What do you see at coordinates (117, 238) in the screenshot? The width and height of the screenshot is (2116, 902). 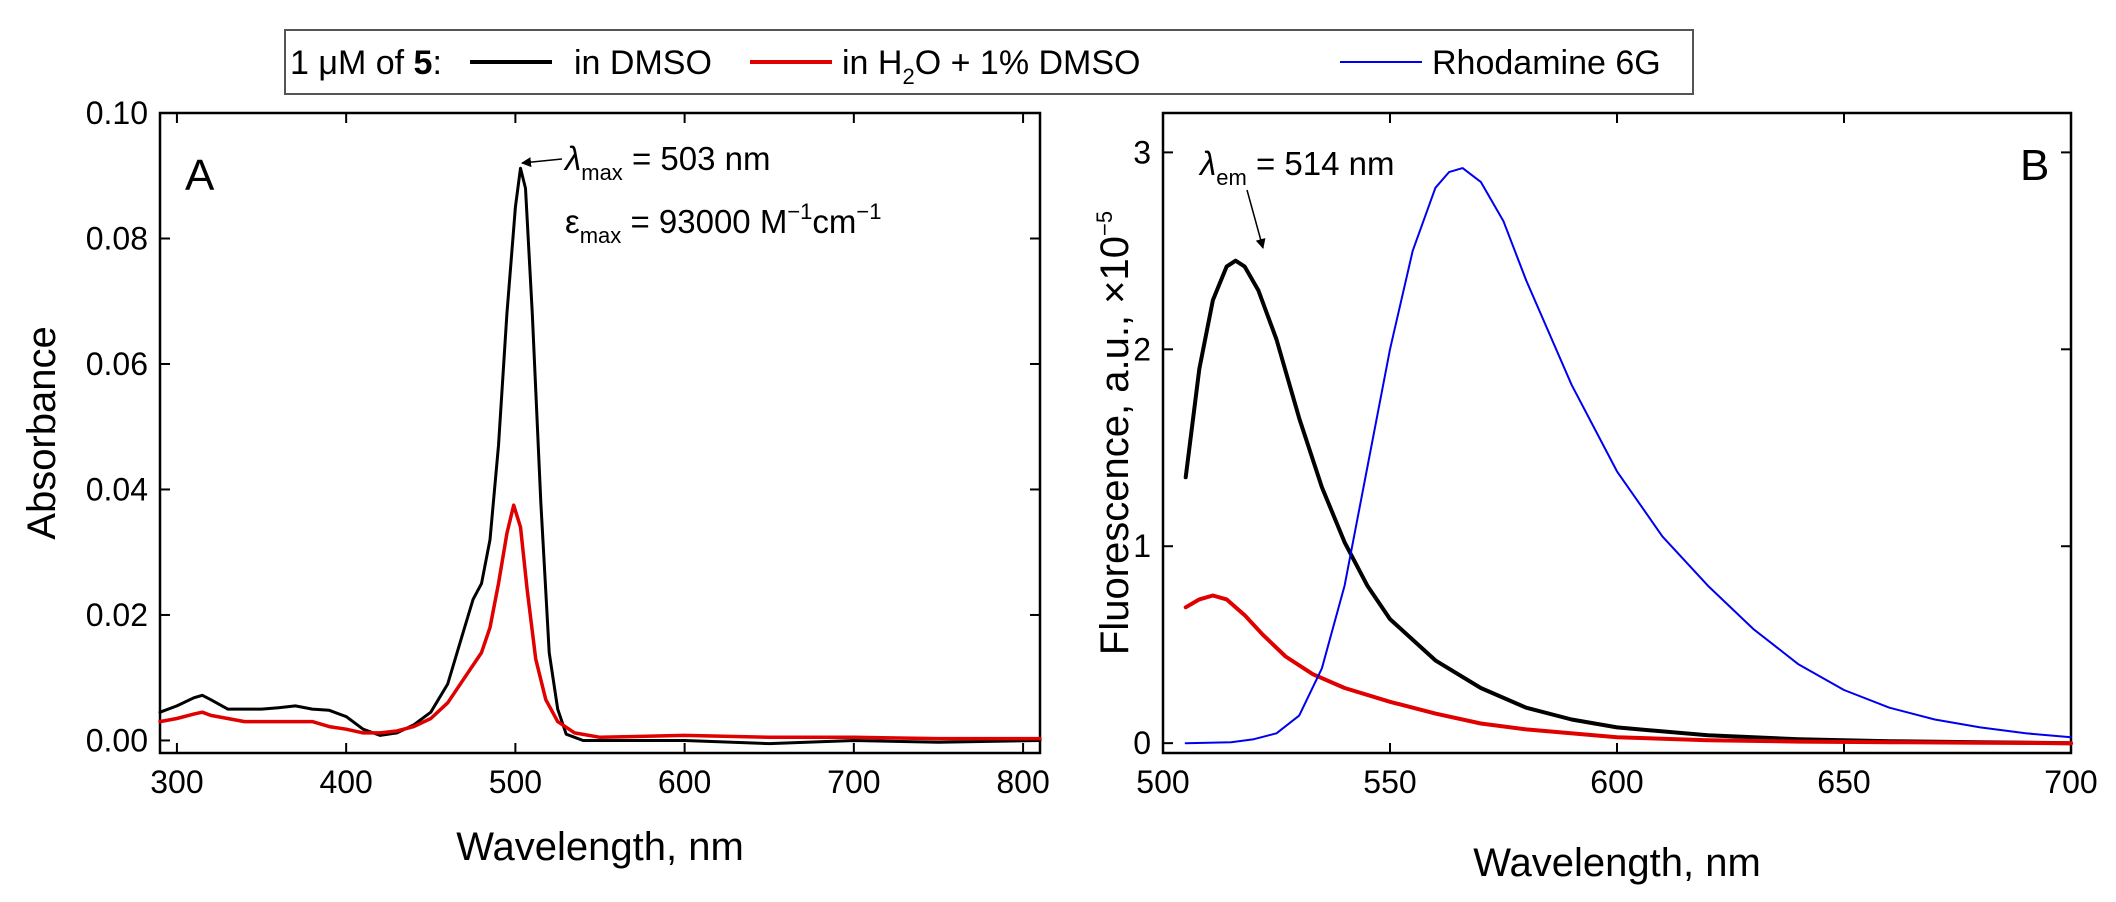 I see `panel-a-ytick-label: 0.08` at bounding box center [117, 238].